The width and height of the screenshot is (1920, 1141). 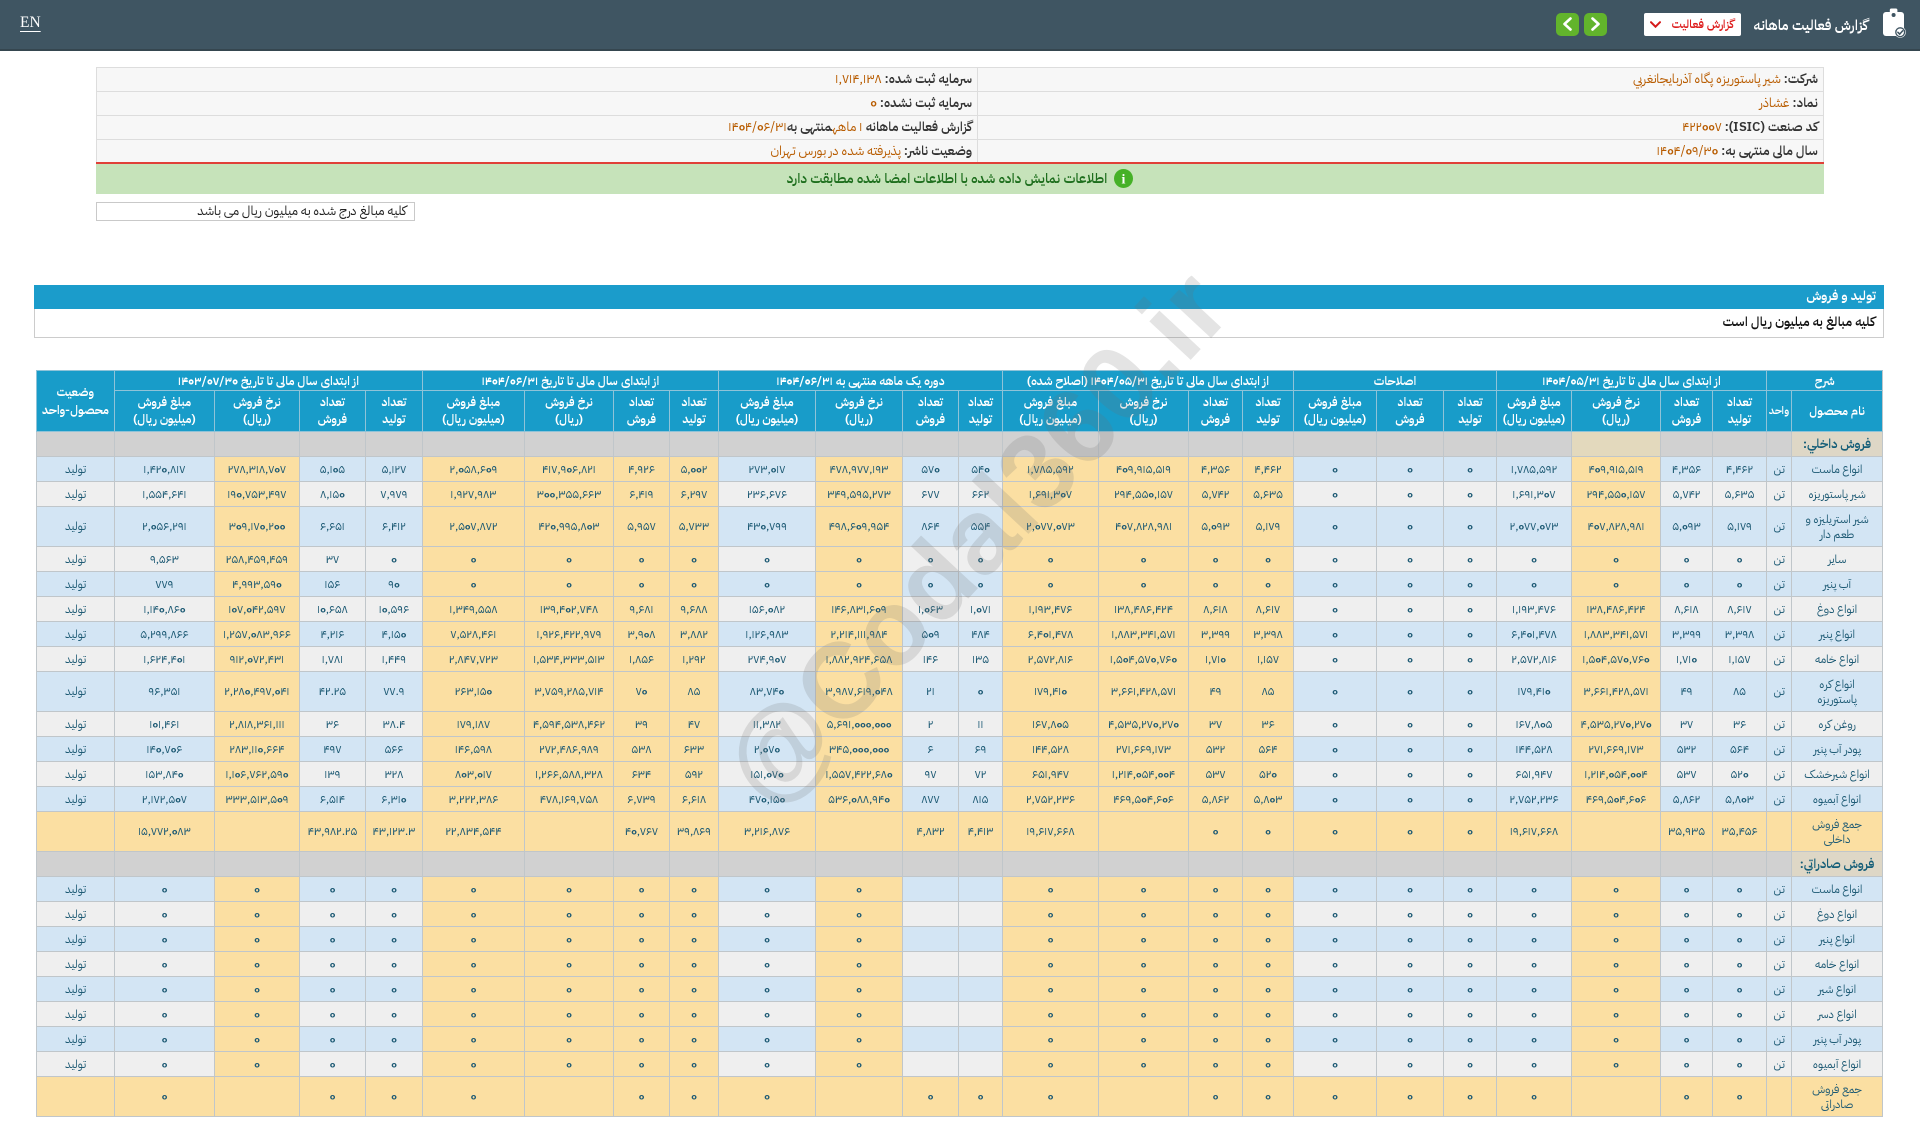 What do you see at coordinates (1124, 180) in the screenshot?
I see `svg-text: i` at bounding box center [1124, 180].